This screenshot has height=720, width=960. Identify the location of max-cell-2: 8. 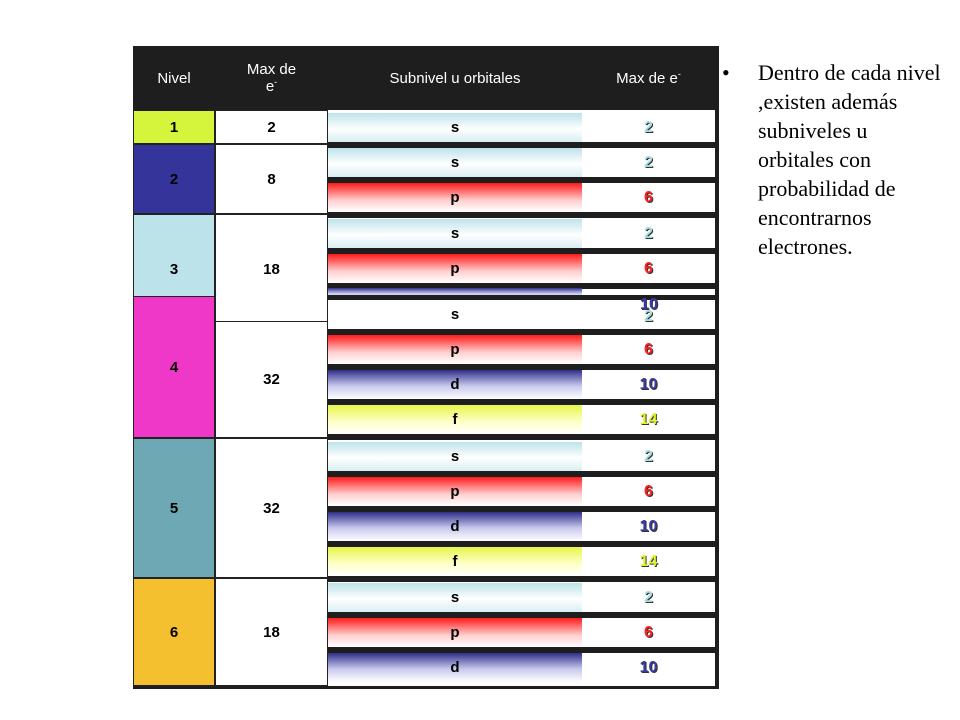
(271, 179).